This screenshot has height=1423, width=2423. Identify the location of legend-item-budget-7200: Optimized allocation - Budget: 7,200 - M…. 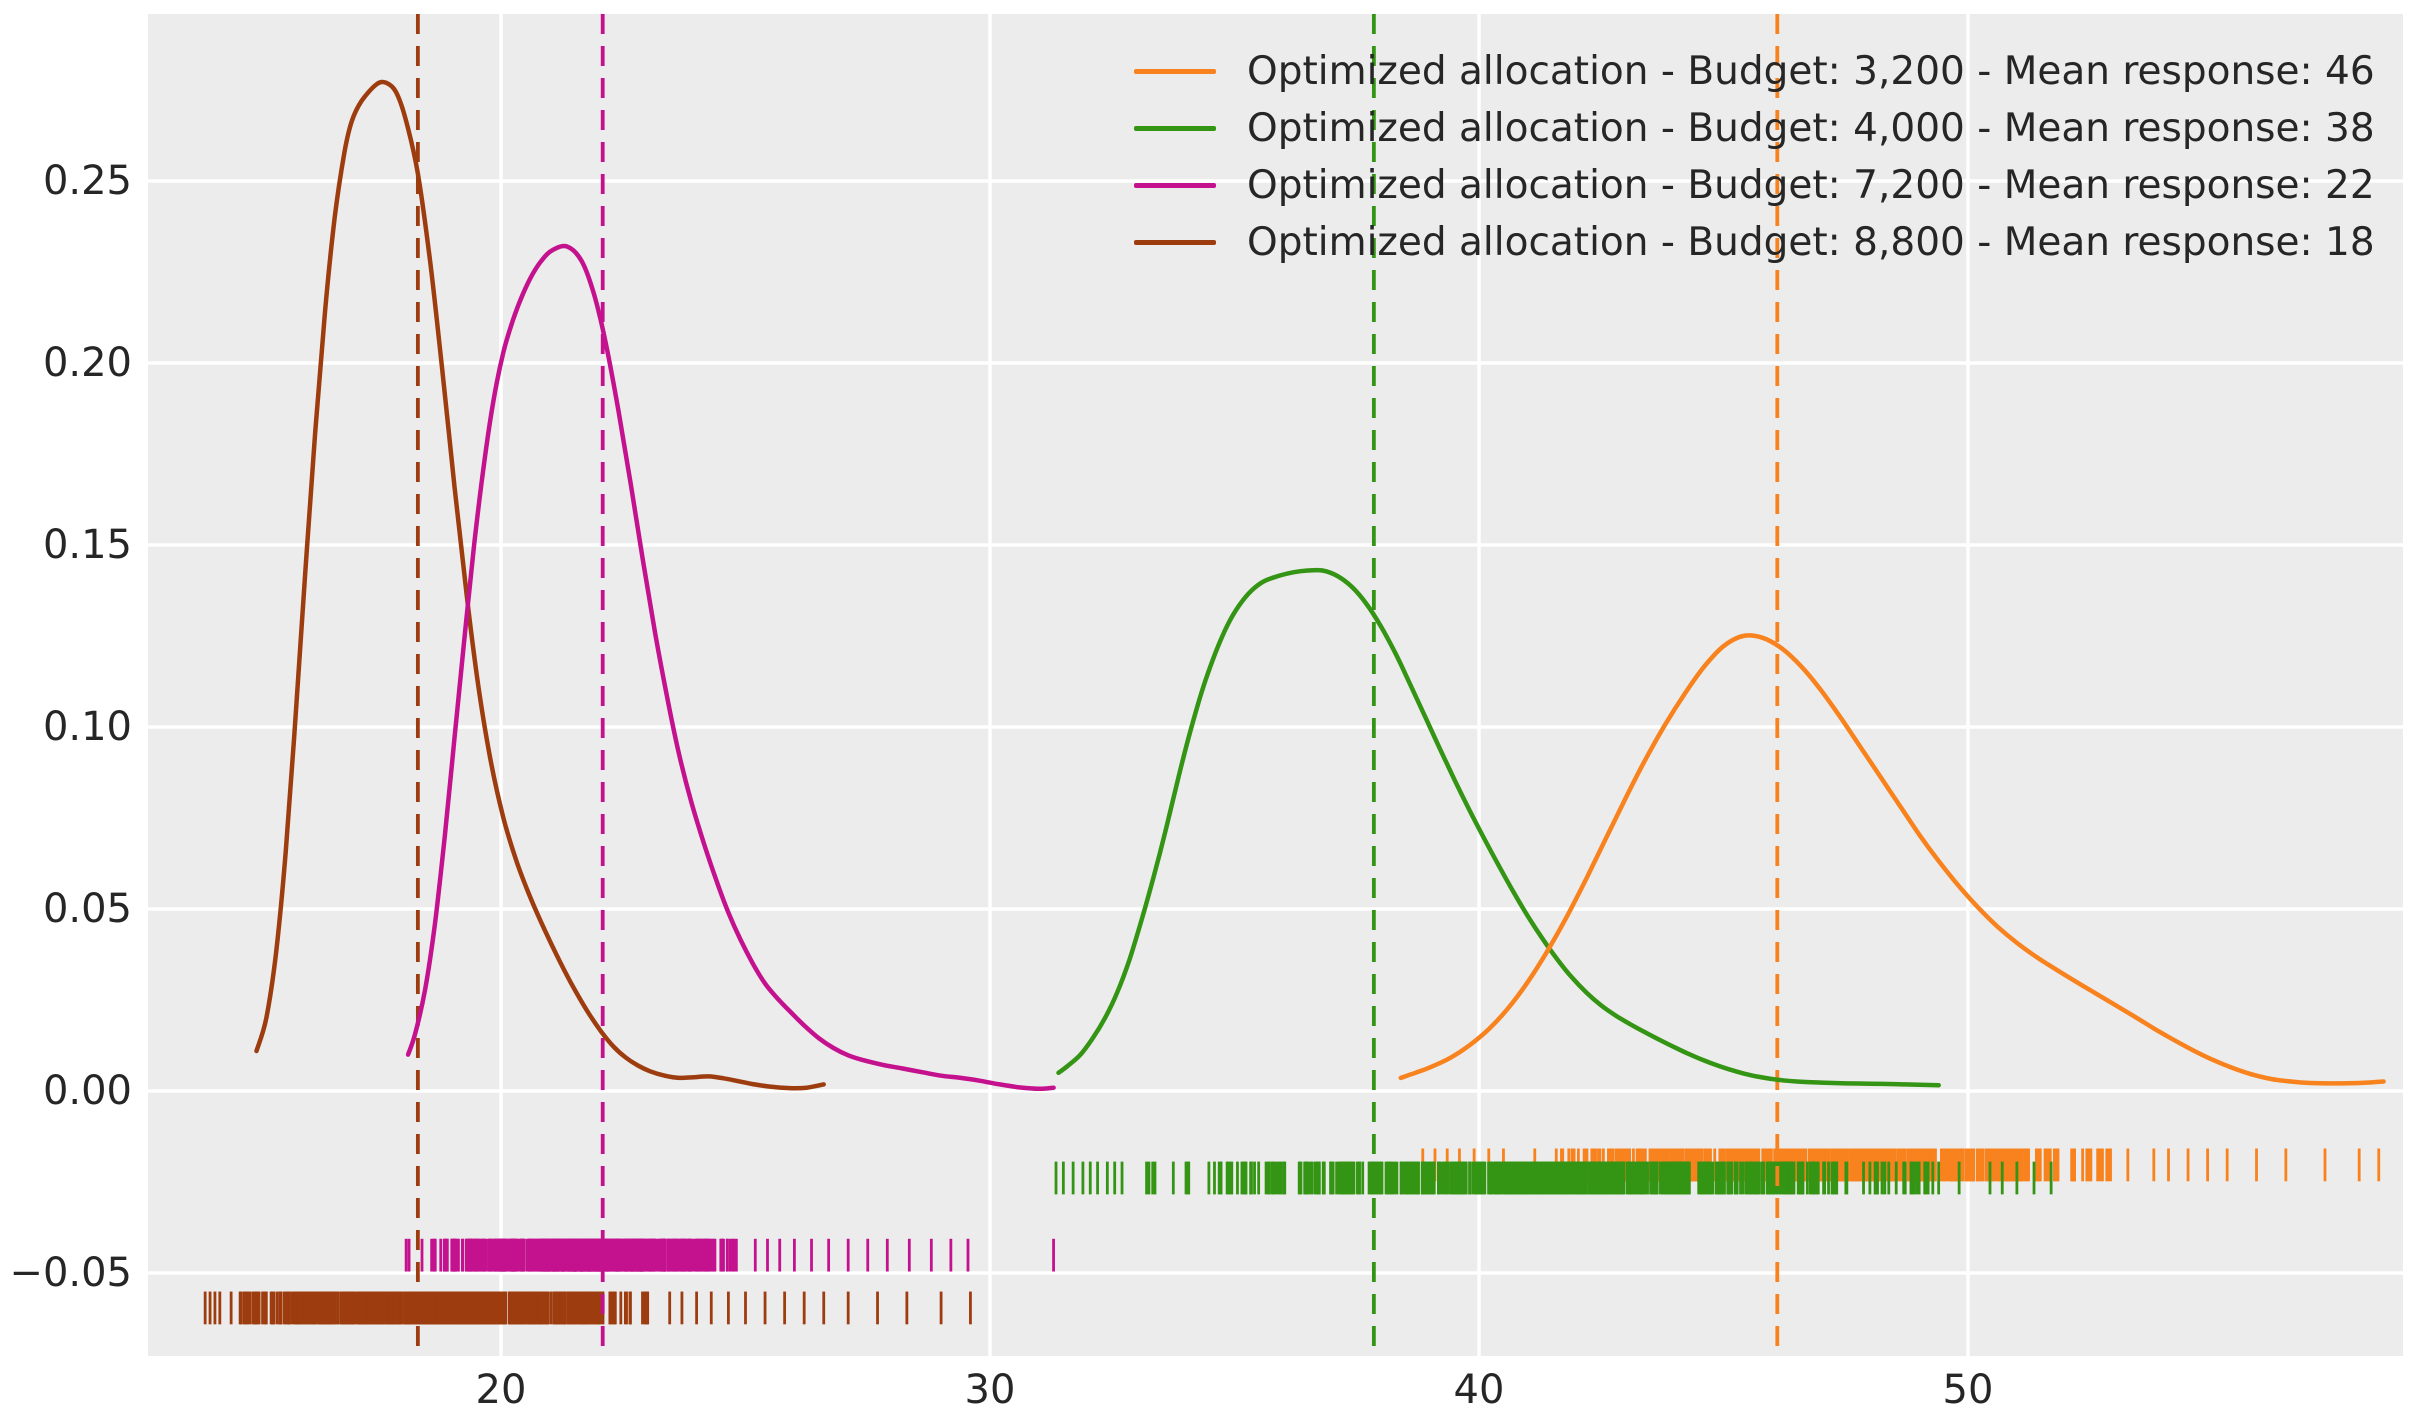
(1754, 185).